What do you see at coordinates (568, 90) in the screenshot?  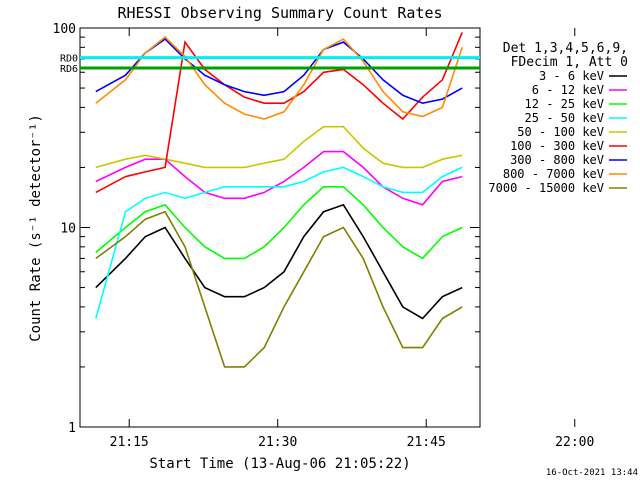 I see `legend-label-1: 6 - 12 keV` at bounding box center [568, 90].